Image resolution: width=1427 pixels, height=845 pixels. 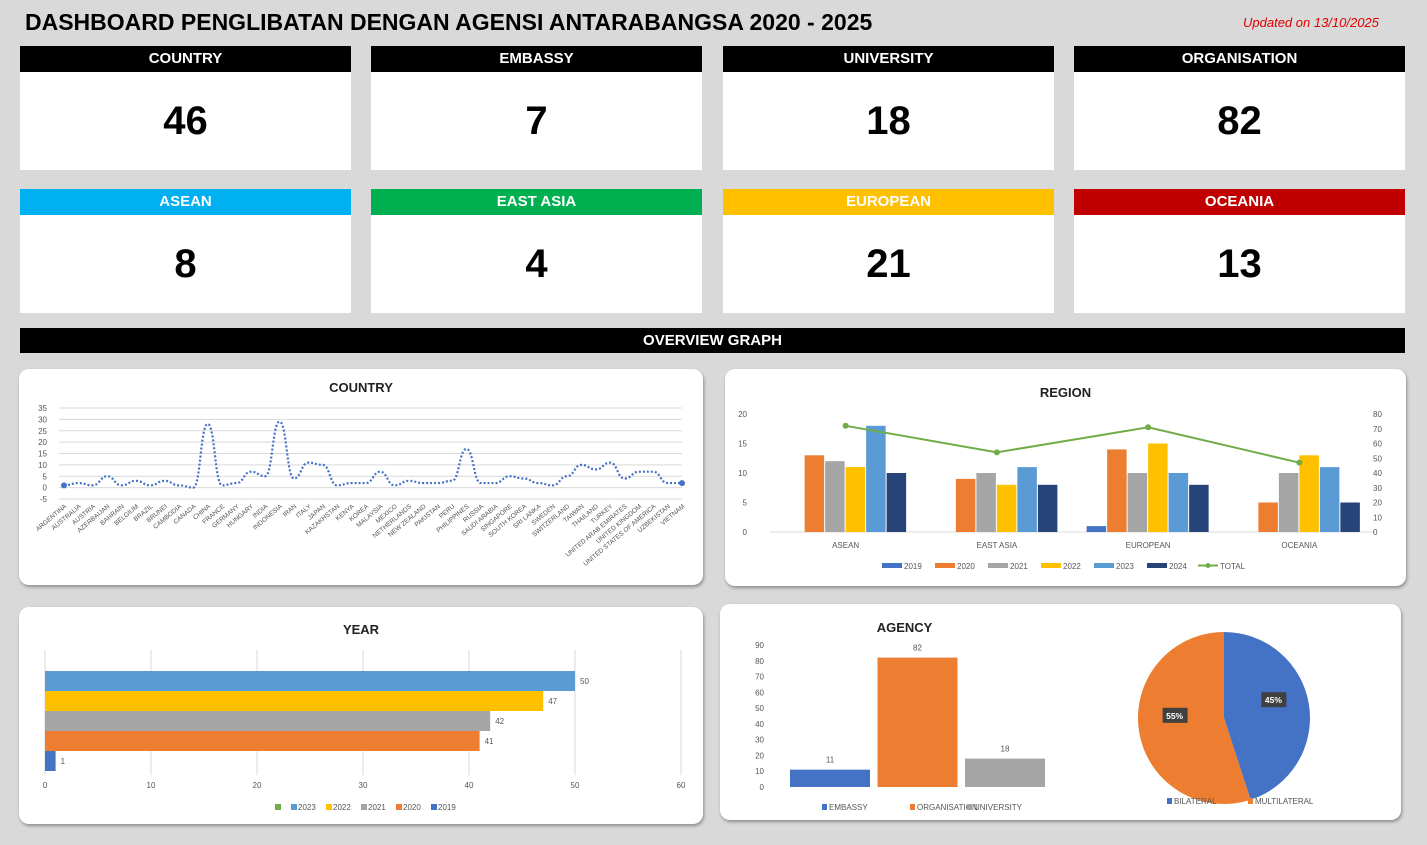 I want to click on legend-label: TOTAL, so click(x=1233, y=566).